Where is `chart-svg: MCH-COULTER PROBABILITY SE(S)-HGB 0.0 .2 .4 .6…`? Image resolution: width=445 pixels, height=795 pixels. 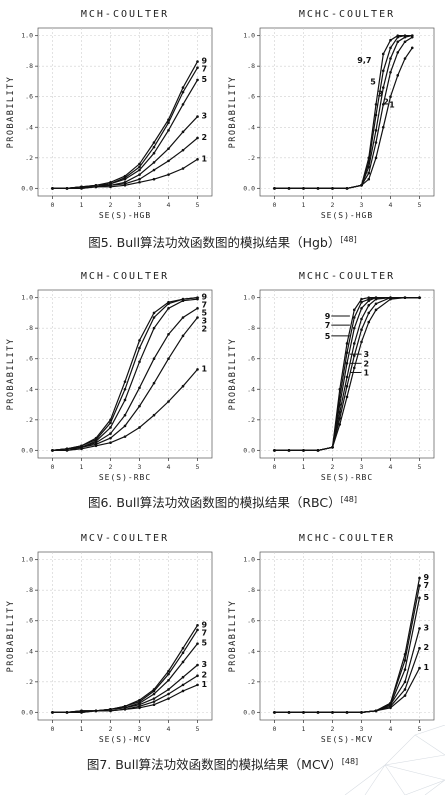
chart-svg: MCH-COULTER PROBABILITY SE(S)-HGB 0.0 .2 .4 .6… is located at coordinates (109, 114).